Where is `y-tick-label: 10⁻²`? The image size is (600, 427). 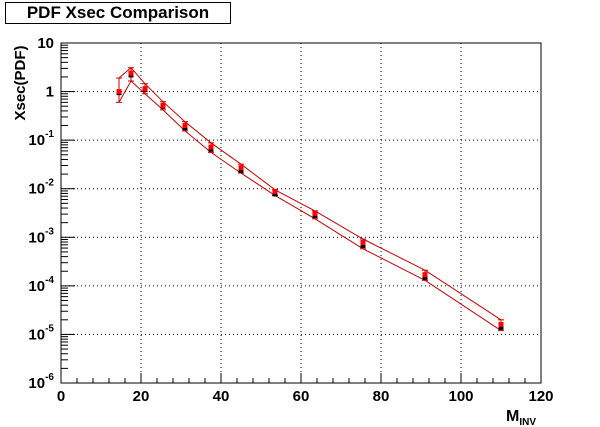
y-tick-label: 10⁻² is located at coordinates (41, 188).